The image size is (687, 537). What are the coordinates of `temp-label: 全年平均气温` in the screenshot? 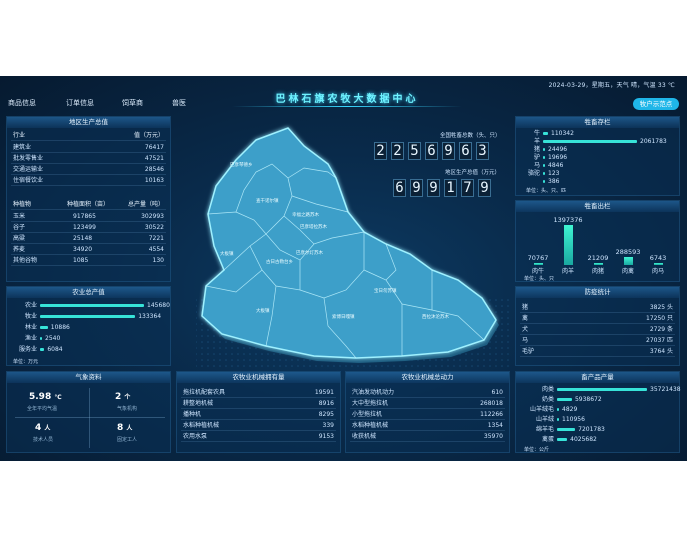 It's located at (42, 409).